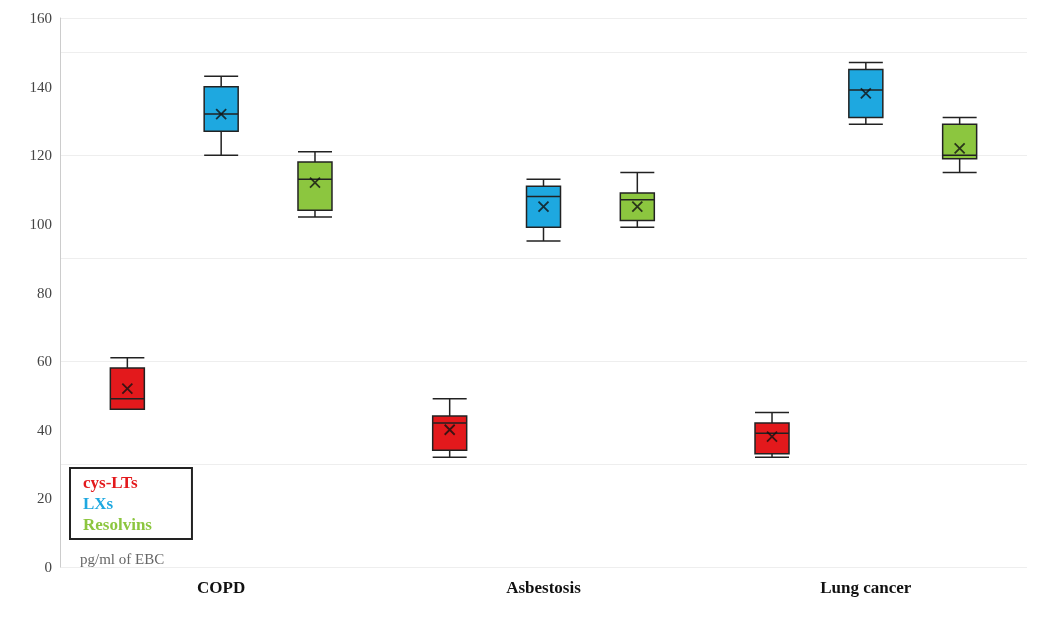  I want to click on y-tick-label: 60, so click(44, 361).